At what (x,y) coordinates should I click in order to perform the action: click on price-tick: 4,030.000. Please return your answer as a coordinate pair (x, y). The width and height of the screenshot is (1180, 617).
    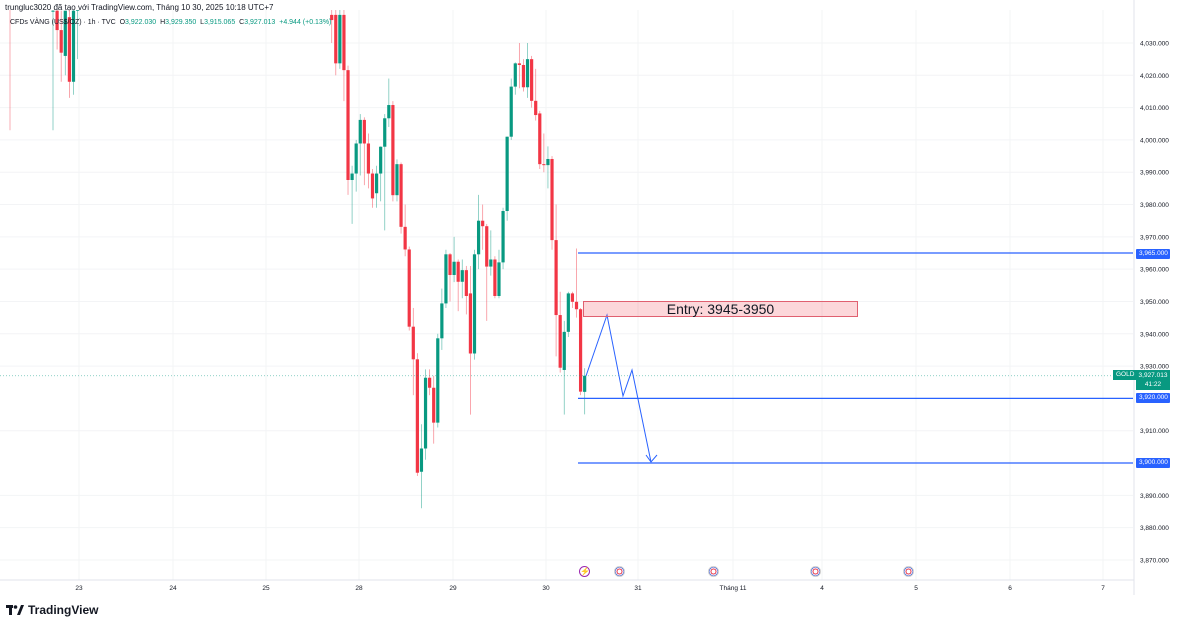
    Looking at the image, I should click on (1154, 44).